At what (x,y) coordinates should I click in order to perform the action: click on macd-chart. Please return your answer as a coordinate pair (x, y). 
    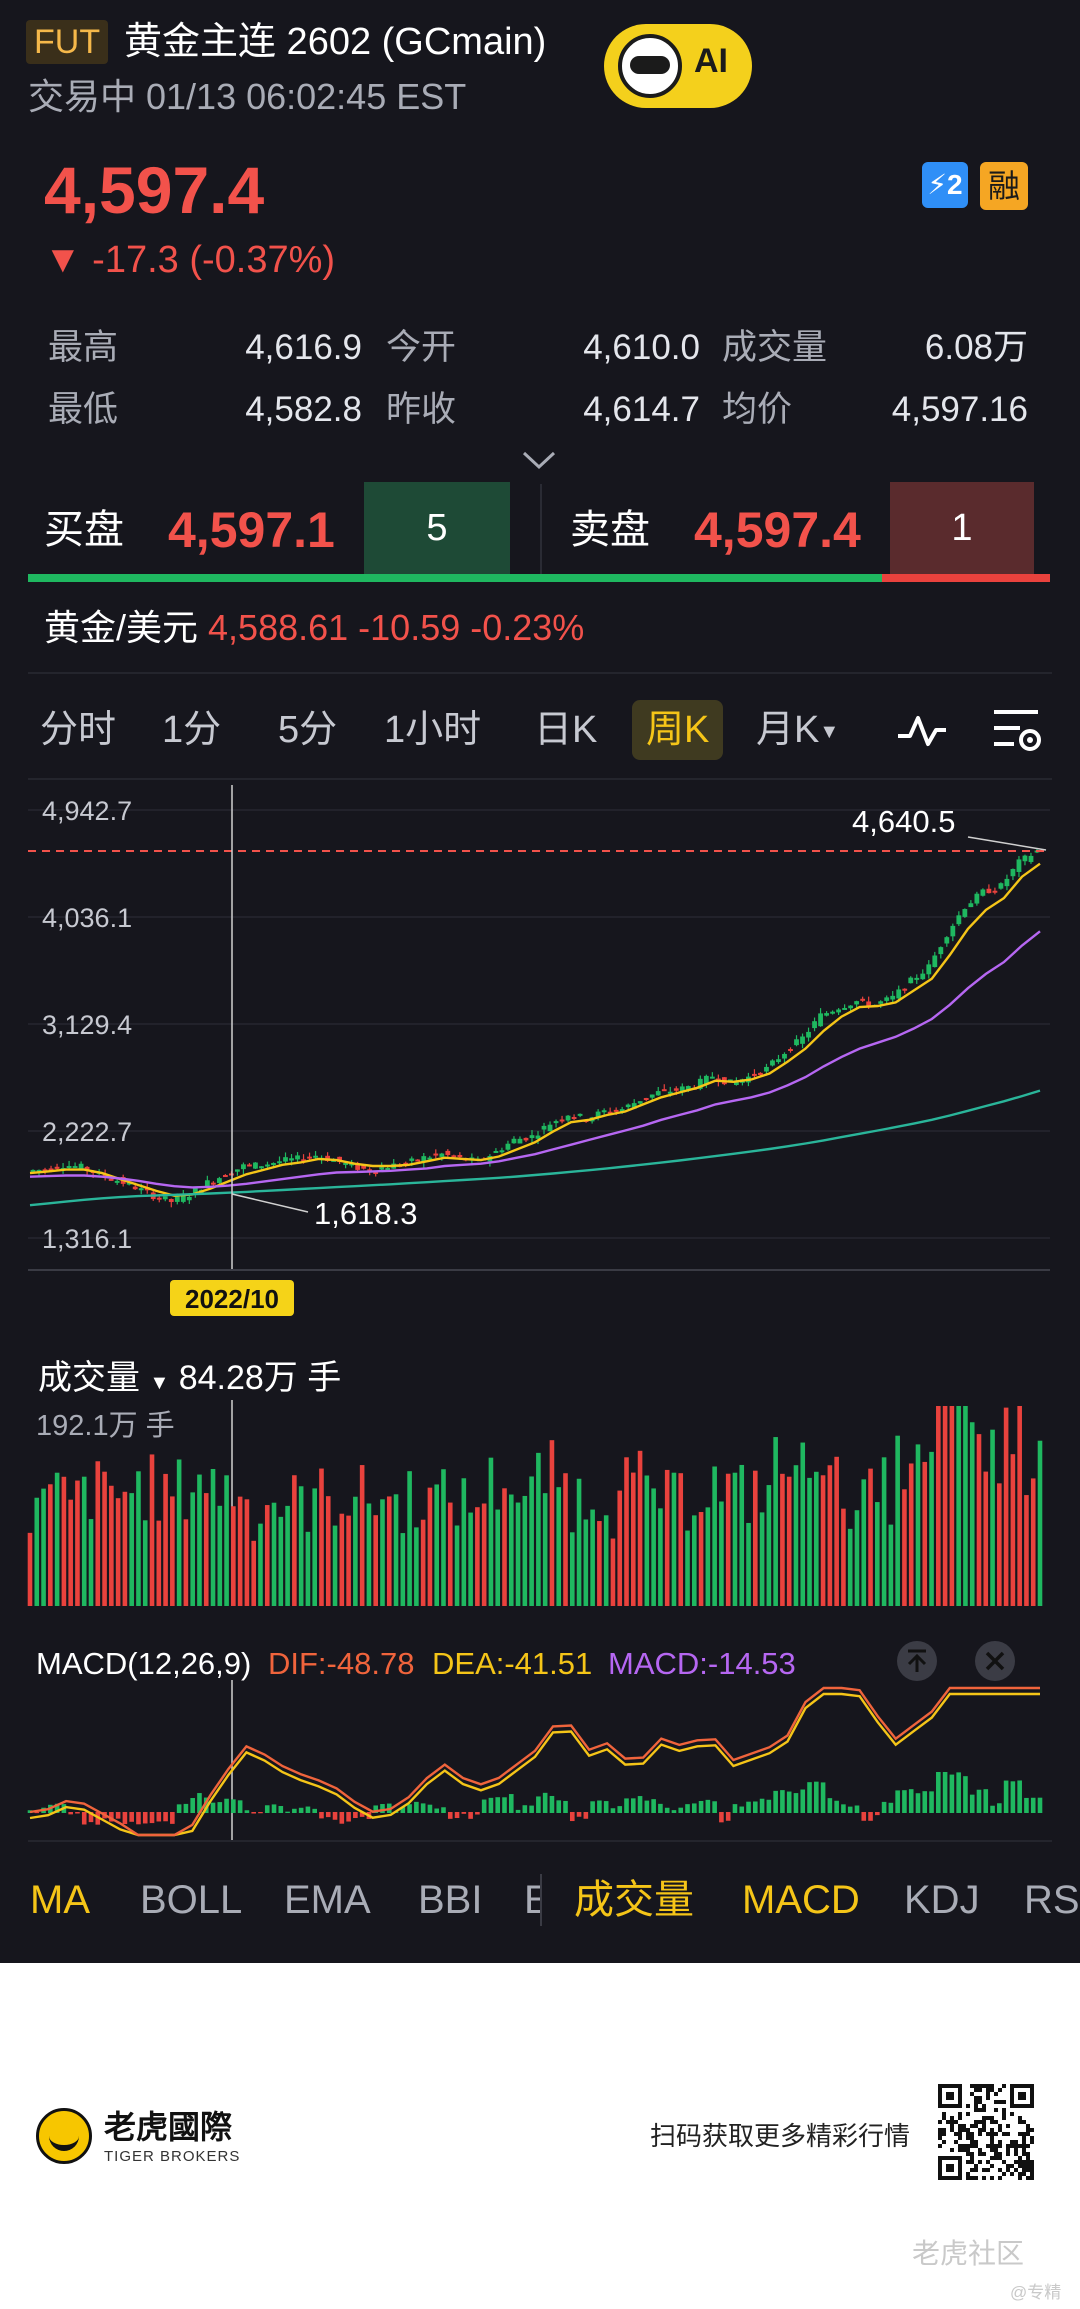
    Looking at the image, I should click on (540, 1760).